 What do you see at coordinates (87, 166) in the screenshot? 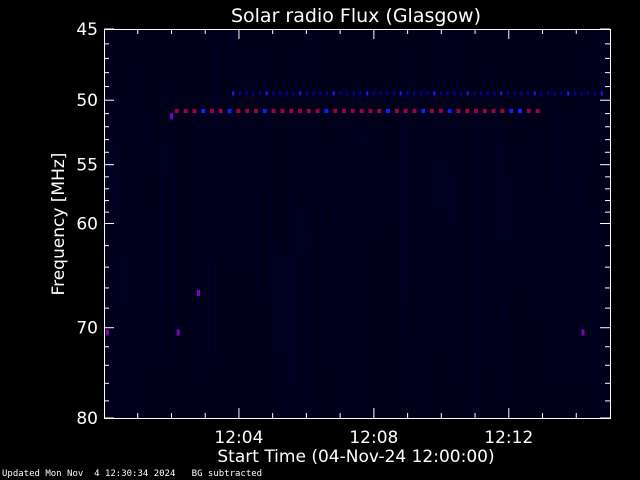
I see `y-tick-label: 55` at bounding box center [87, 166].